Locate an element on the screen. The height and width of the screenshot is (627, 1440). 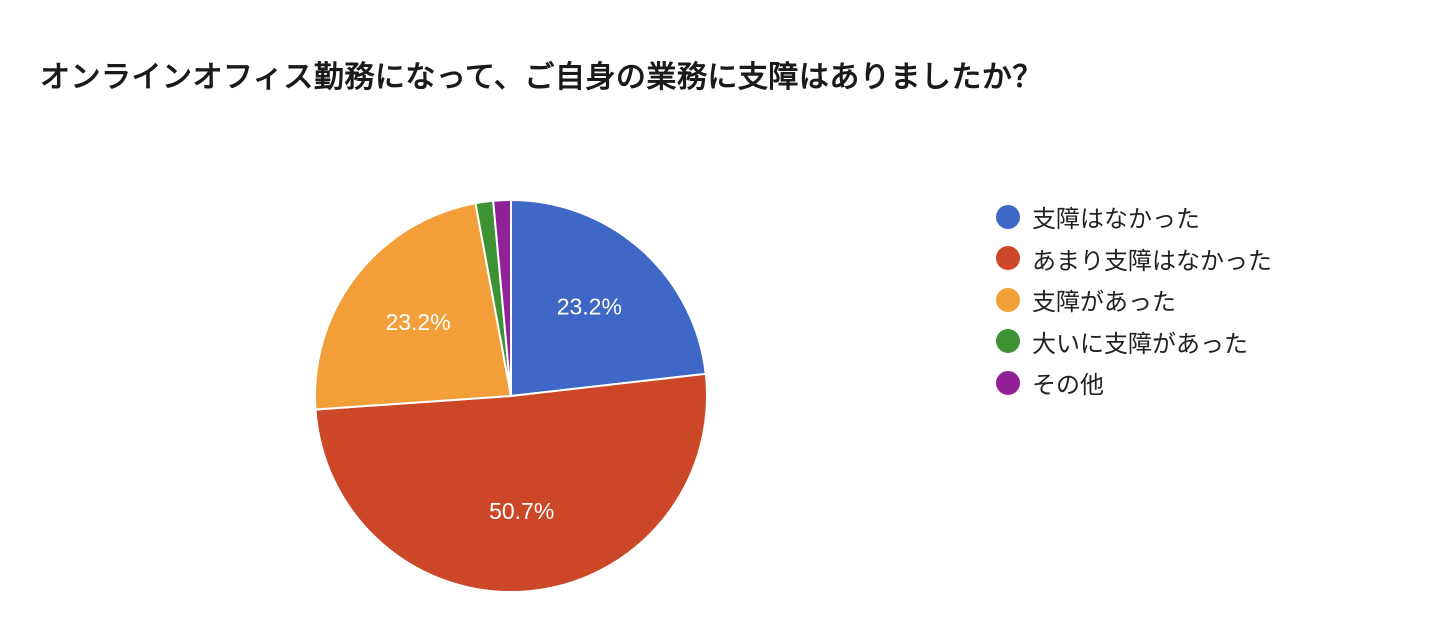
legend-item: あまり支障はなかった is located at coordinates (1134, 259).